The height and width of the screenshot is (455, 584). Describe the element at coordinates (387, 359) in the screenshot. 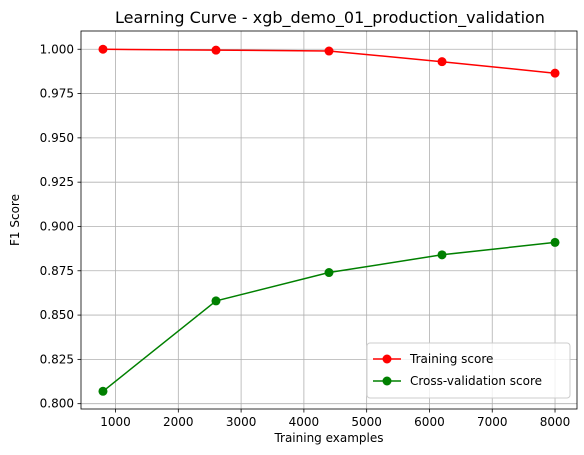

I see `legend-training-marker` at that location.